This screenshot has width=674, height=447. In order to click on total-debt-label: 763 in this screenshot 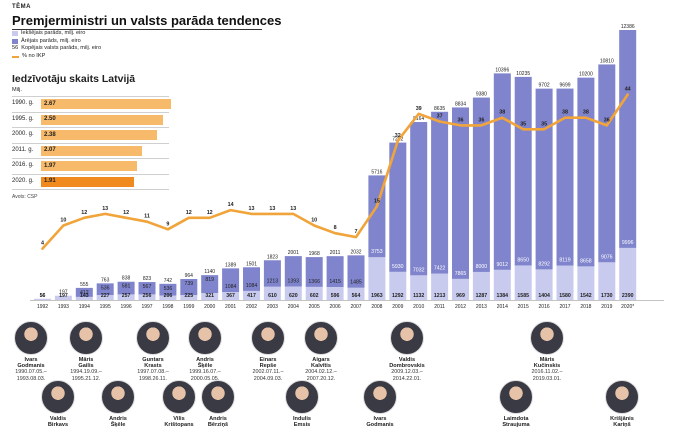, I will do `click(105, 280)`.